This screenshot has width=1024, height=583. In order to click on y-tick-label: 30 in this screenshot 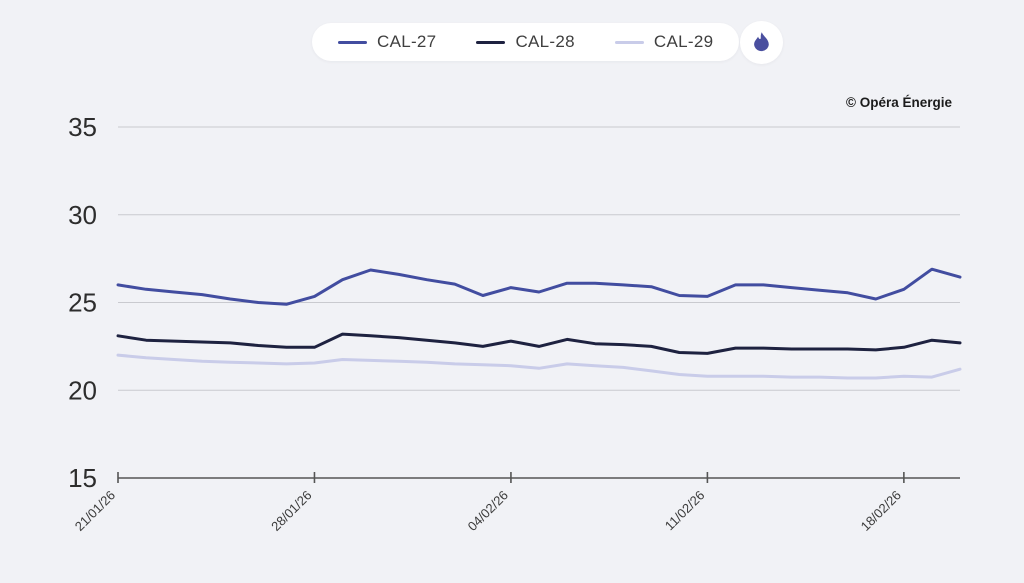, I will do `click(82, 215)`.